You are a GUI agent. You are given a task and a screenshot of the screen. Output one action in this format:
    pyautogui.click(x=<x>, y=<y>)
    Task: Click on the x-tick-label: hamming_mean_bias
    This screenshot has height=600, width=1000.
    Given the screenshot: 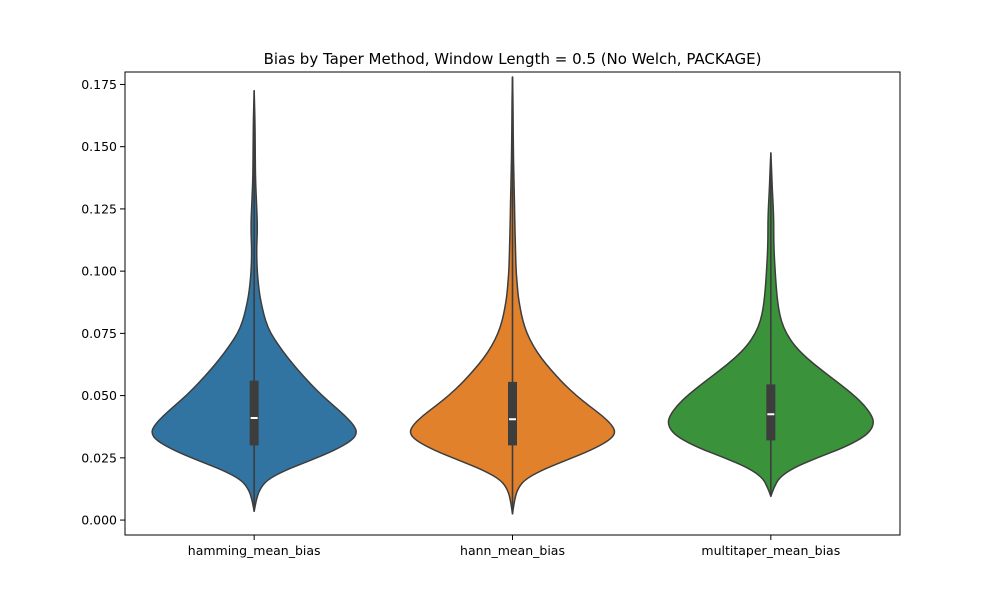 What is the action you would take?
    pyautogui.click(x=254, y=550)
    